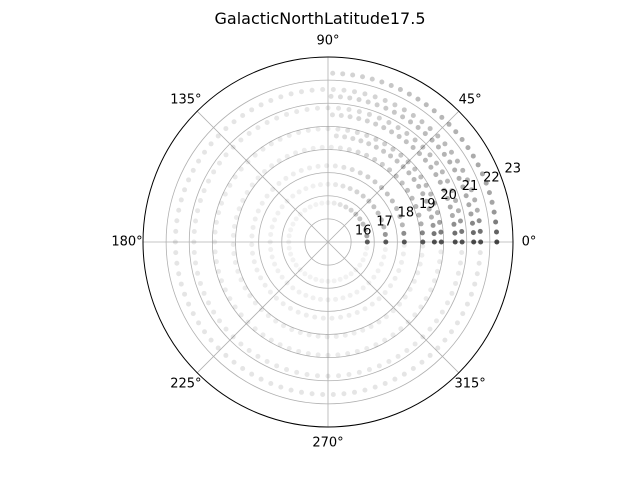 Image resolution: width=640 pixels, height=480 pixels. Describe the element at coordinates (448, 195) in the screenshot. I see `radius-tick-label: 20` at that location.